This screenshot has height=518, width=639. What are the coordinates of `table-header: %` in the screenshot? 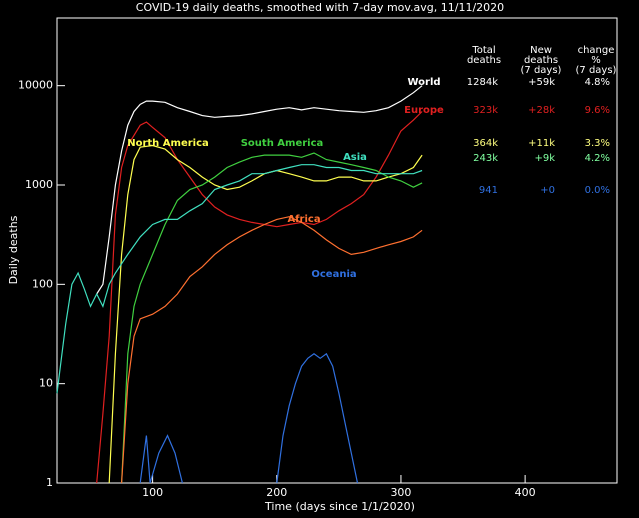 It's located at (596, 60).